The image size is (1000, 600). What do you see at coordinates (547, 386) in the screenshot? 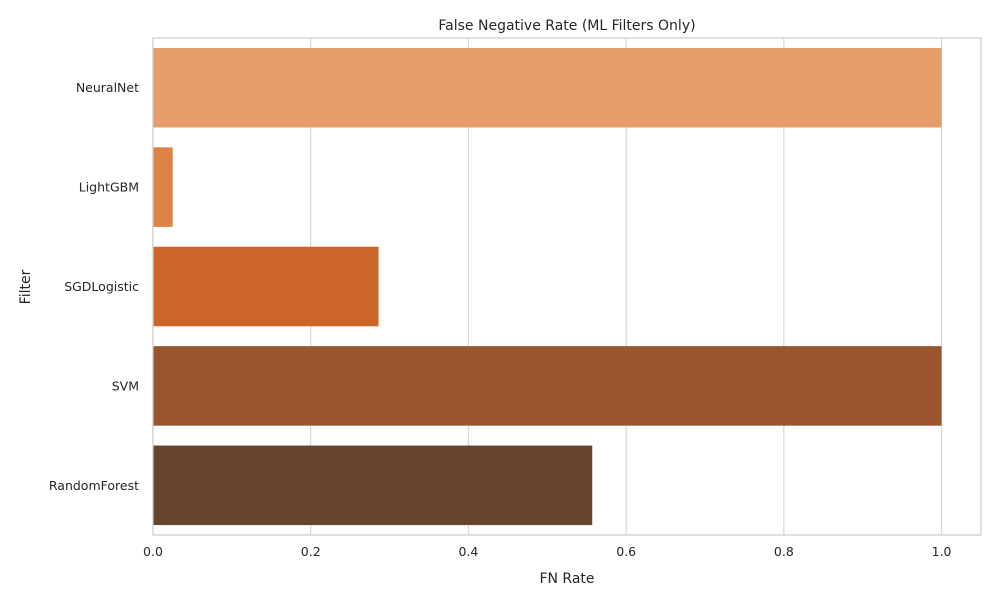
I see `bar-svm` at bounding box center [547, 386].